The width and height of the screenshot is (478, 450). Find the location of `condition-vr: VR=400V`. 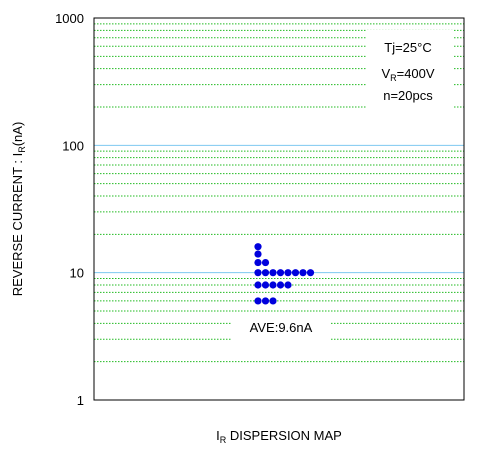

condition-vr: VR=400V is located at coordinates (407, 74).